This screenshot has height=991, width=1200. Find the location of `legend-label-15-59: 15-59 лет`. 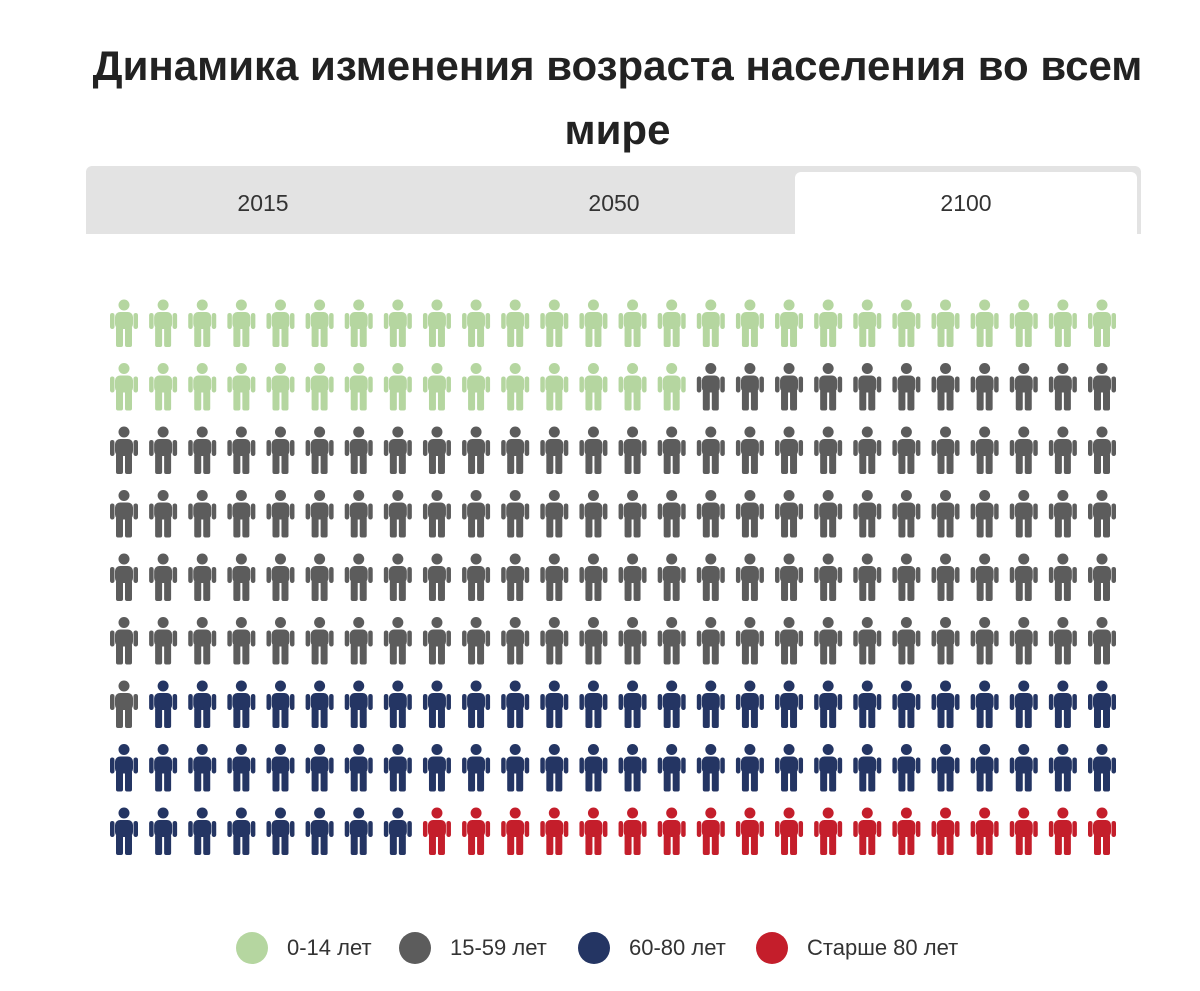

legend-label-15-59: 15-59 лет is located at coordinates (498, 947).